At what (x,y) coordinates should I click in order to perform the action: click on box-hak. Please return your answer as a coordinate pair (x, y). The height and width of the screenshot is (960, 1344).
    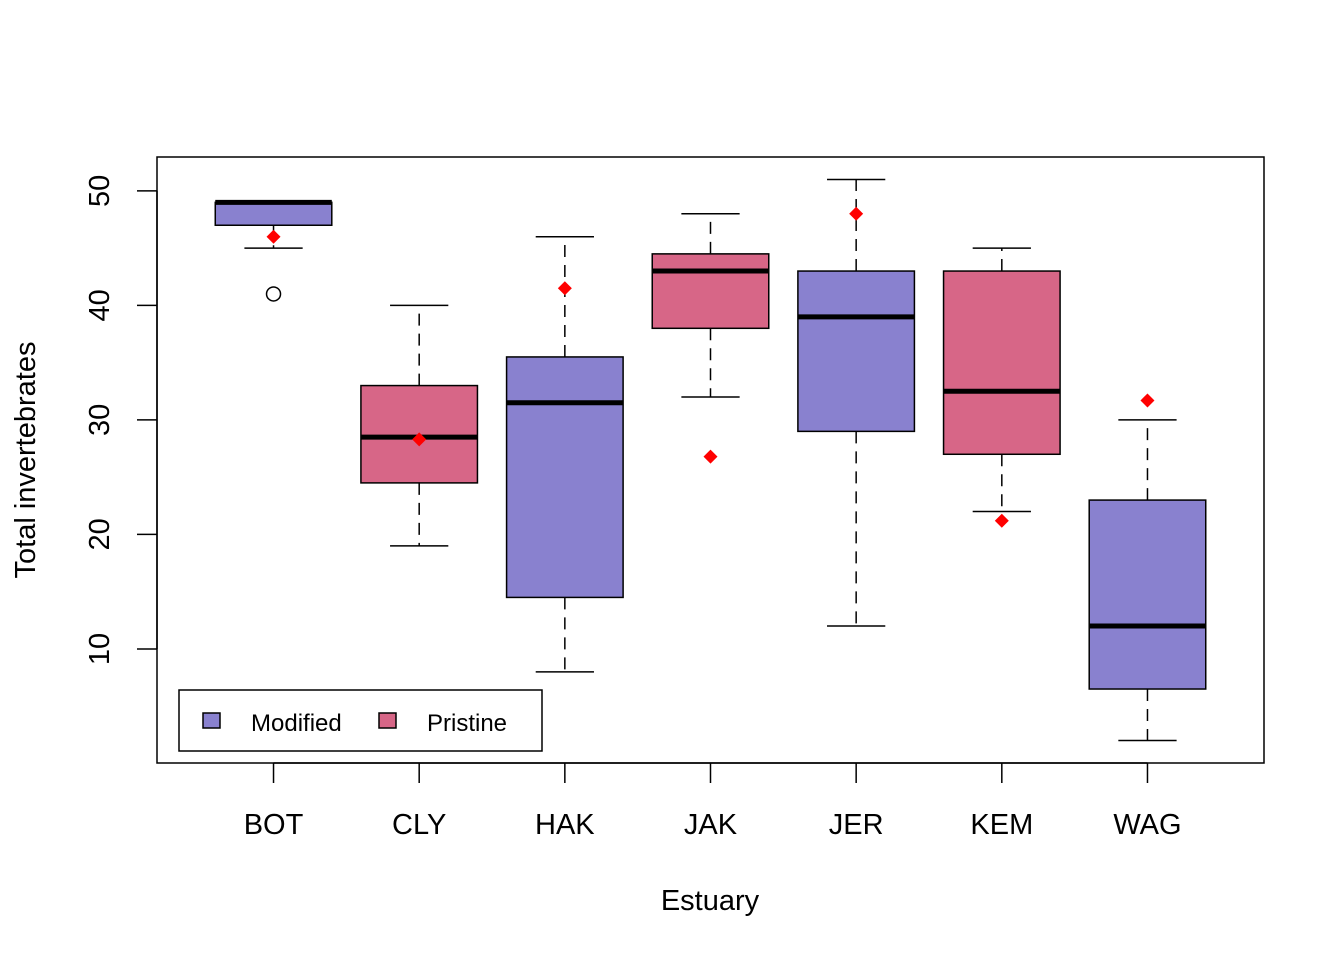
    Looking at the image, I should click on (564, 454).